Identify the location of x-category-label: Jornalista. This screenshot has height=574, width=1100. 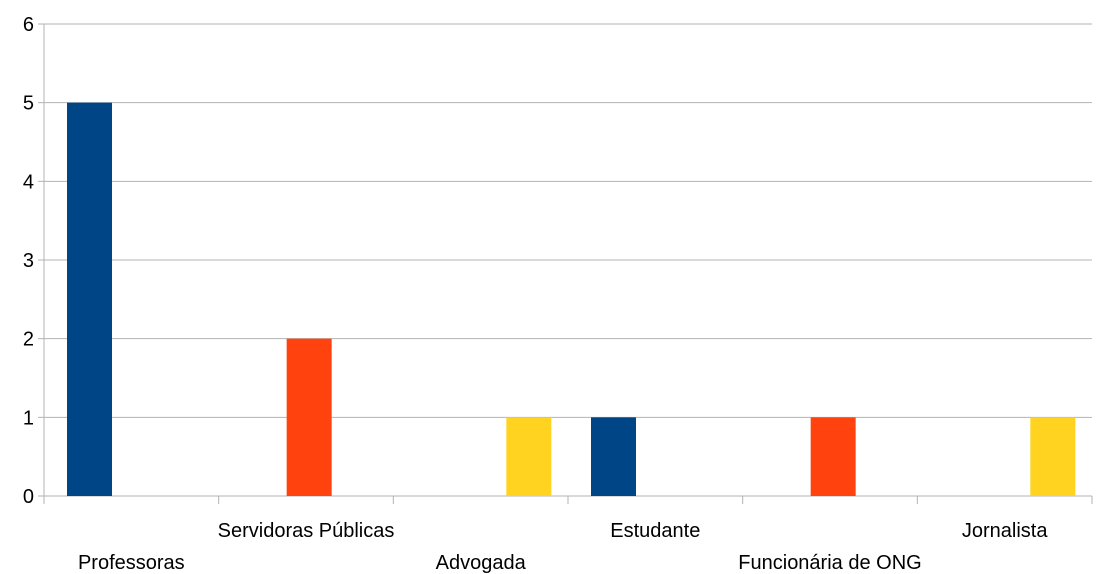
(1005, 531).